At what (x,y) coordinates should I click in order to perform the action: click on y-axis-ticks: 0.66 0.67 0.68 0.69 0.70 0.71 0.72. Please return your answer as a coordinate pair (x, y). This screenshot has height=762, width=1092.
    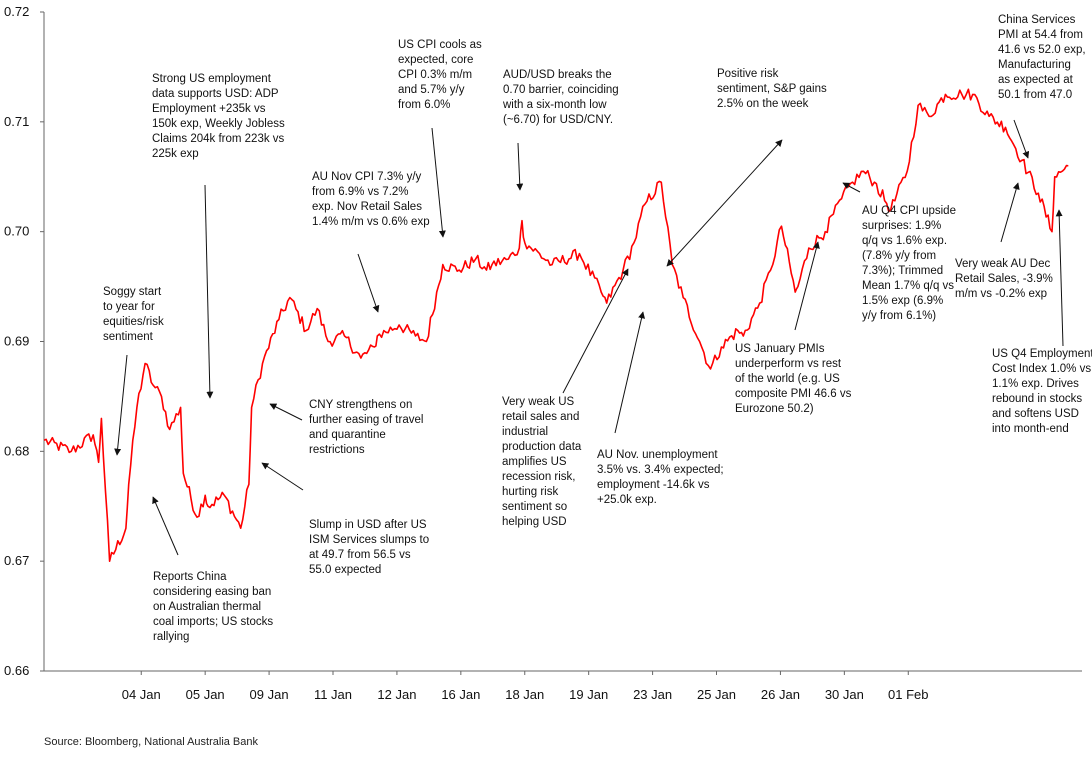
    Looking at the image, I should click on (24, 341).